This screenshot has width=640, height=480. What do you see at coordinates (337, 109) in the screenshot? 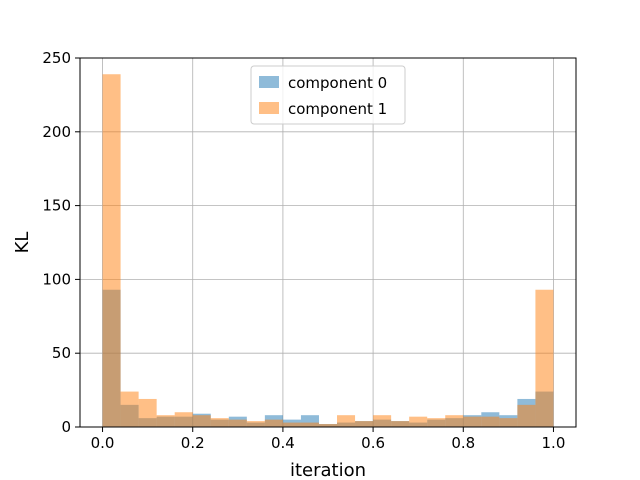
I see `legend-label: component 1` at bounding box center [337, 109].